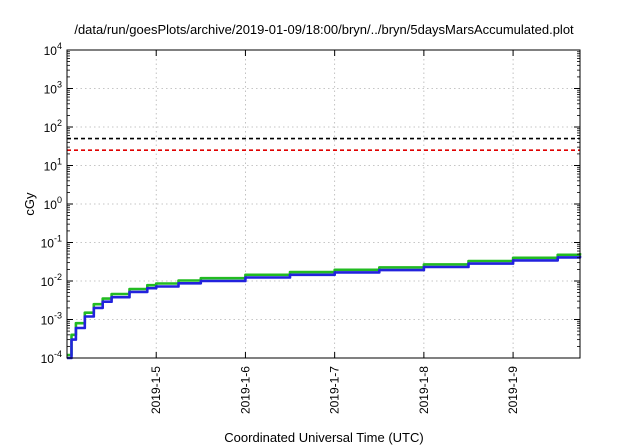  What do you see at coordinates (53, 165) in the screenshot?
I see `y-tick-label: 10¹` at bounding box center [53, 165].